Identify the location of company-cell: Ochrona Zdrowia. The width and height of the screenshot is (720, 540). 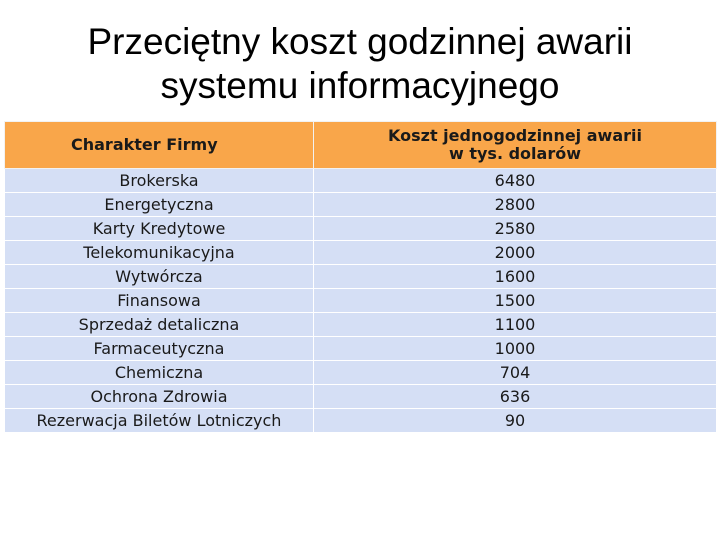
(159, 396).